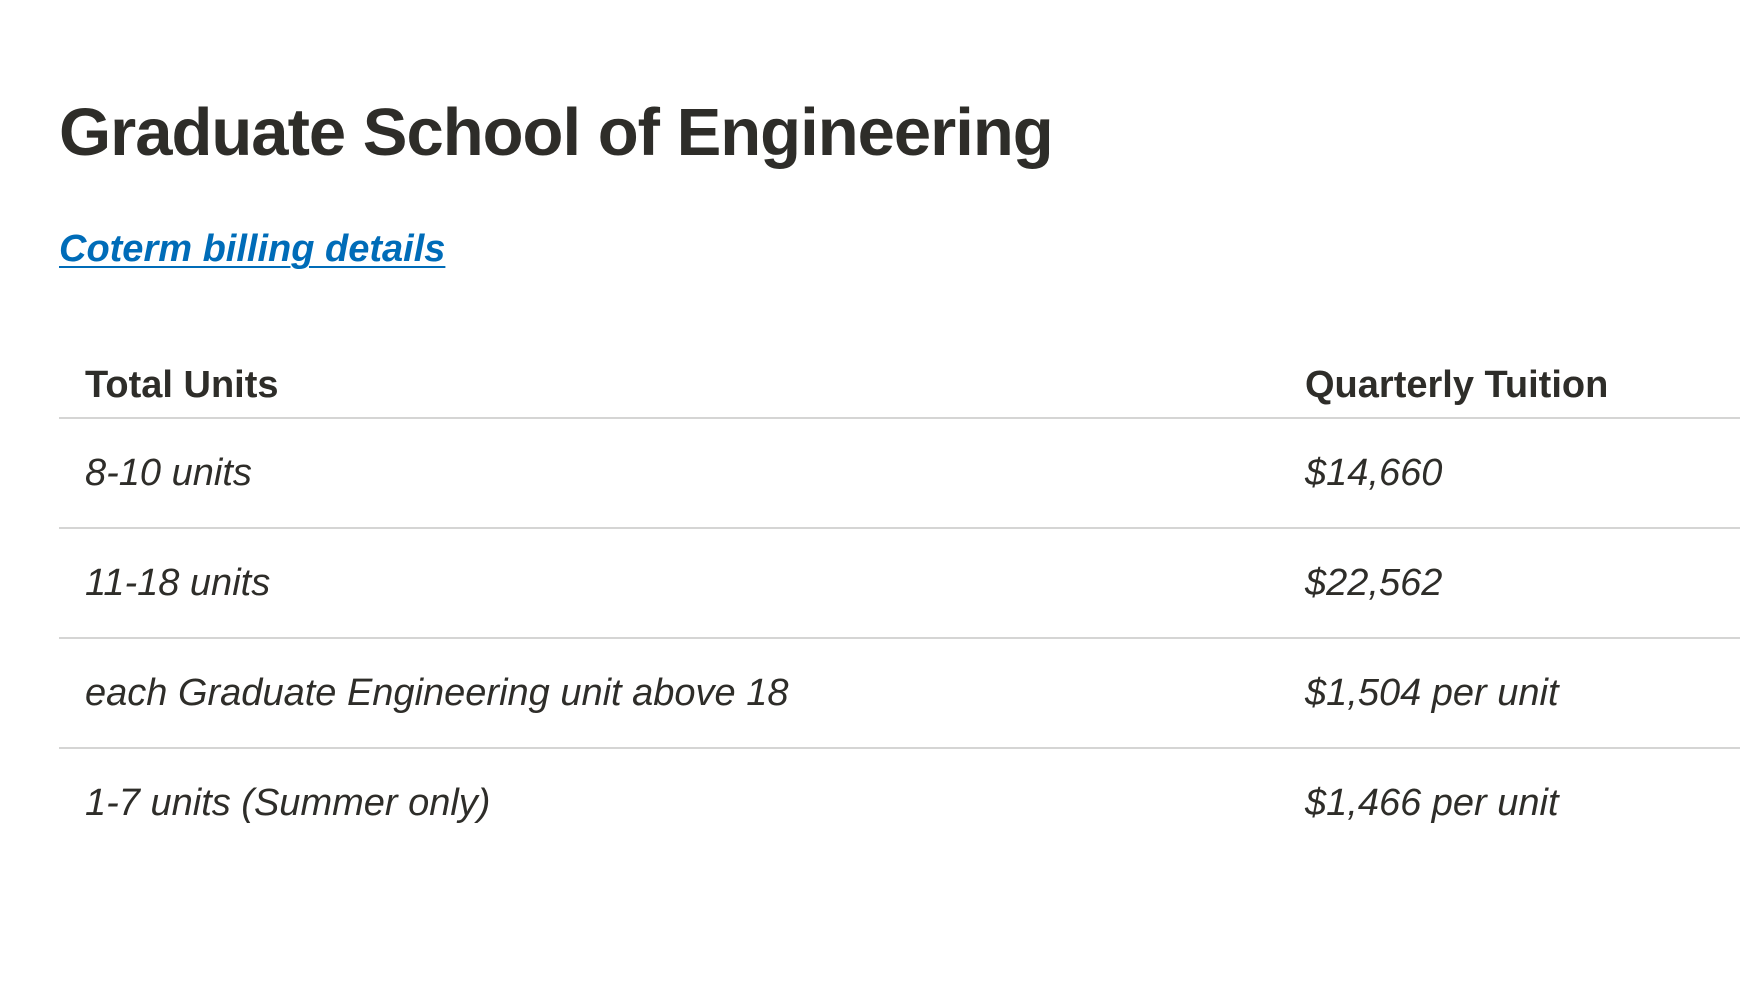 This screenshot has width=1740, height=983. I want to click on header-quarterly-tuition: Quarterly Tuition, so click(1522, 389).